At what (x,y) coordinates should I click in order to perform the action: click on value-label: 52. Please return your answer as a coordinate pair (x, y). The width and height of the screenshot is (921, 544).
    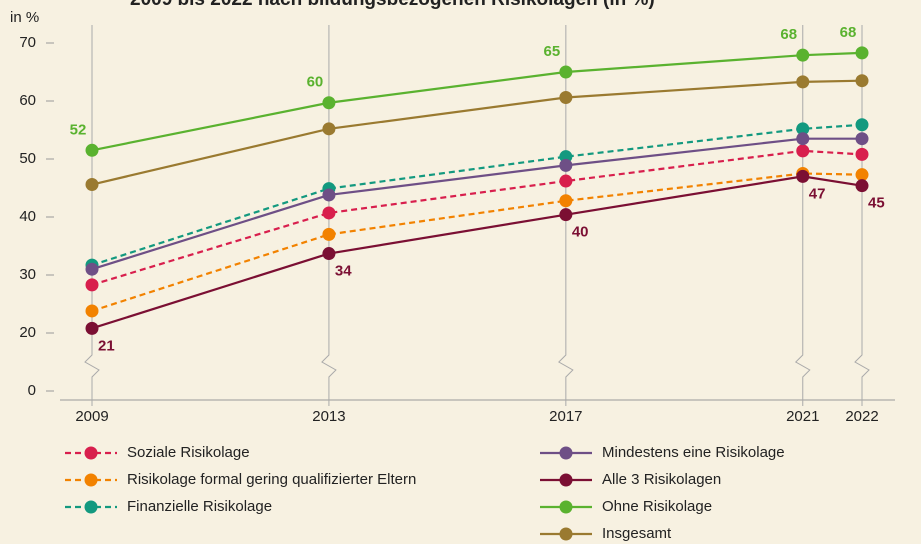
    Looking at the image, I should click on (78, 129).